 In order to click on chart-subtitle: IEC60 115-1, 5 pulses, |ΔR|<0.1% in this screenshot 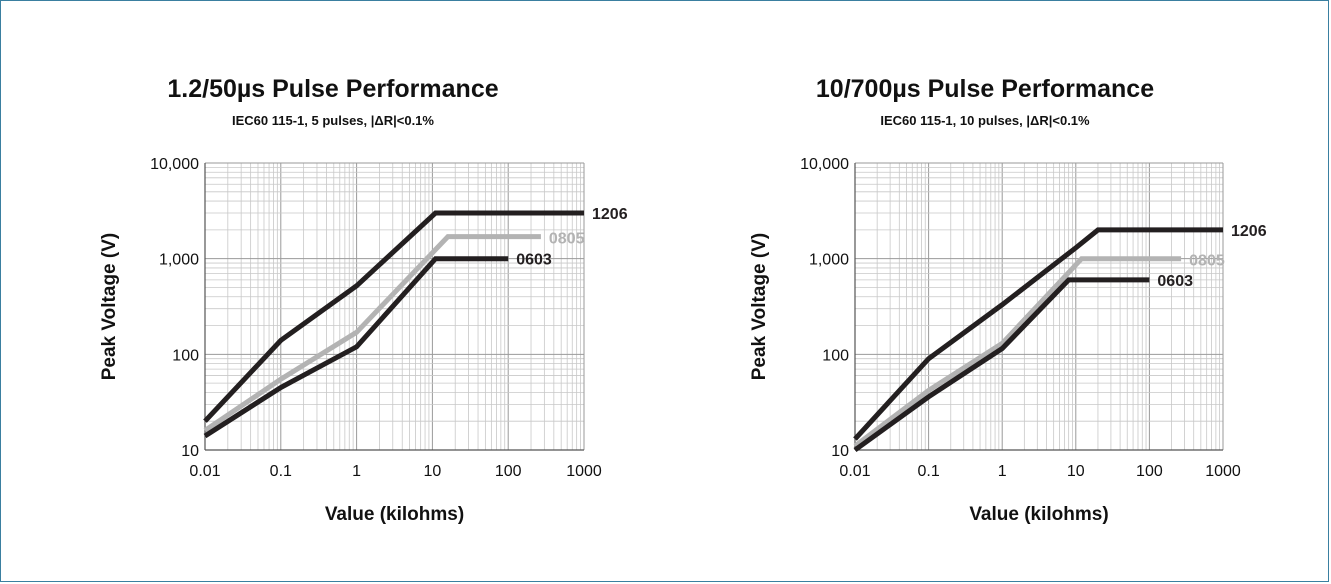, I will do `click(333, 120)`.